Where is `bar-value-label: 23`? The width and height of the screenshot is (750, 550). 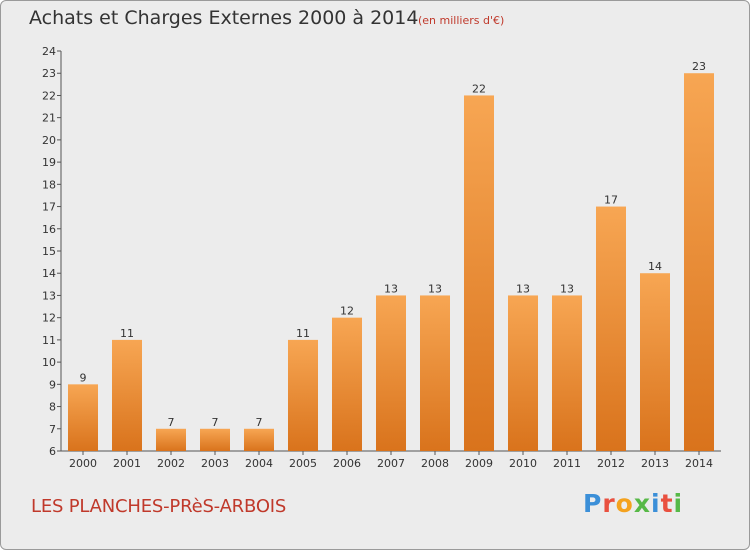
bar-value-label: 23 is located at coordinates (699, 66).